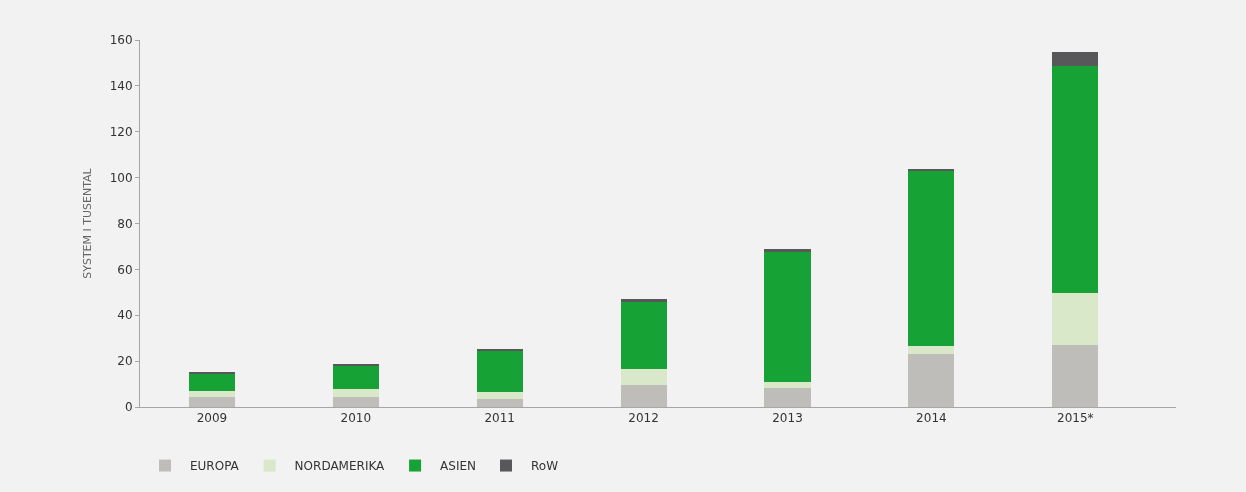  I want to click on x-tick-label: 2013, so click(787, 418).